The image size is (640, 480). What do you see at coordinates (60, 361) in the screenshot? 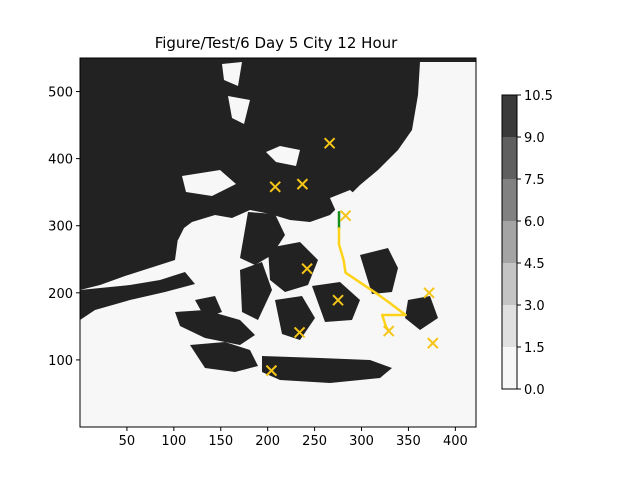
I see `y-tick-label: 100` at bounding box center [60, 361].